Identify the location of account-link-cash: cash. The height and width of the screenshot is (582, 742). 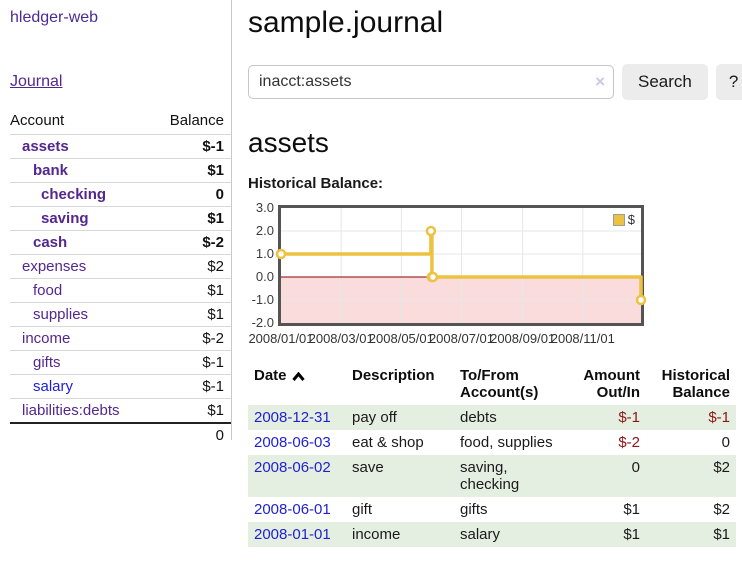
(50, 242).